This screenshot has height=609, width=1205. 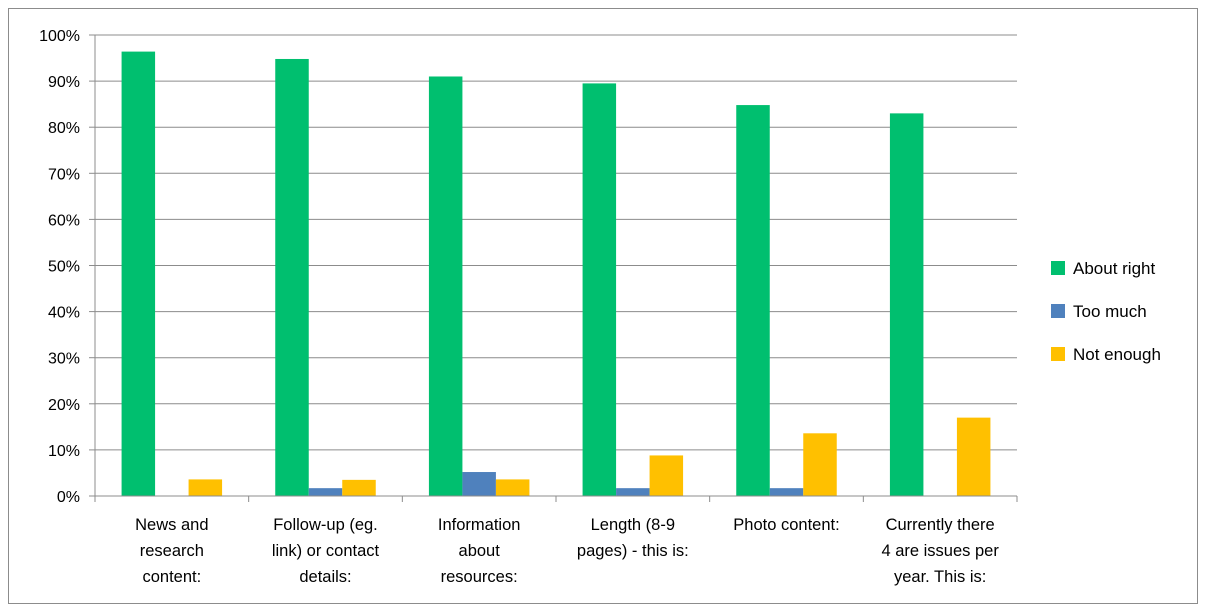 What do you see at coordinates (64, 359) in the screenshot?
I see `y-tick-label: 30%` at bounding box center [64, 359].